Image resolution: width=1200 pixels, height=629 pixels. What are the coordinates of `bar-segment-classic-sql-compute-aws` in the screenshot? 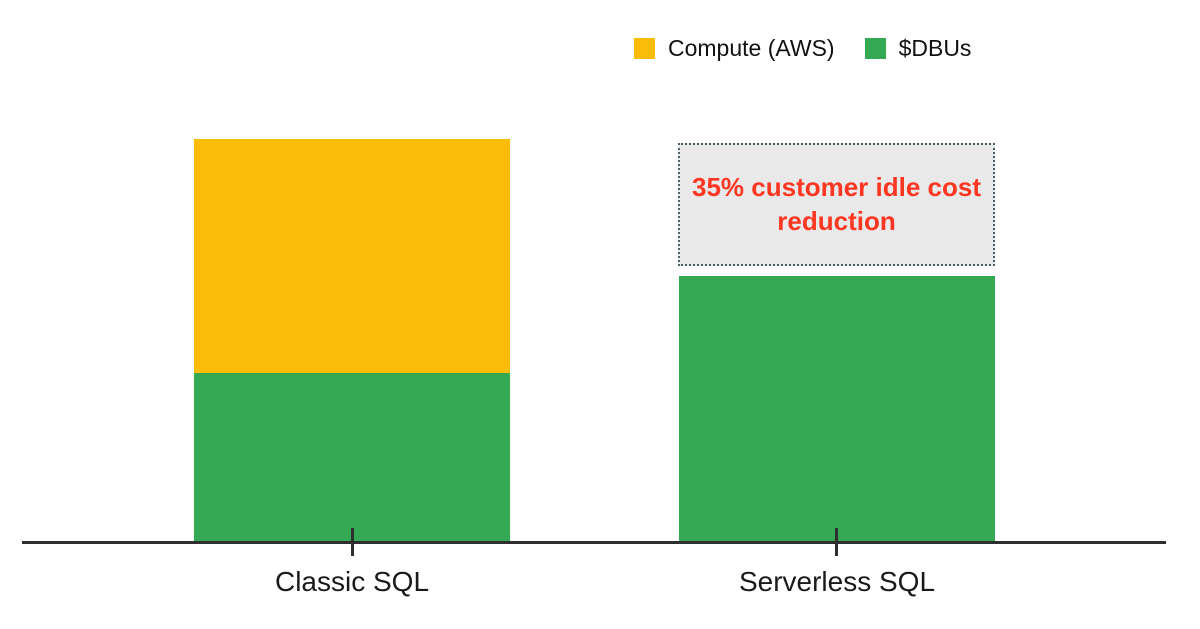 It's located at (352, 256).